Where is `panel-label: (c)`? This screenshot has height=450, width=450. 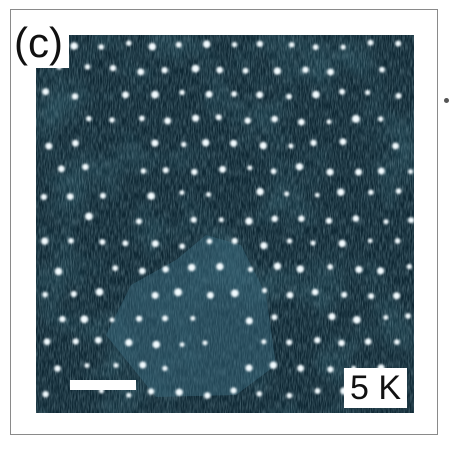
panel-label: (c) is located at coordinates (40, 44).